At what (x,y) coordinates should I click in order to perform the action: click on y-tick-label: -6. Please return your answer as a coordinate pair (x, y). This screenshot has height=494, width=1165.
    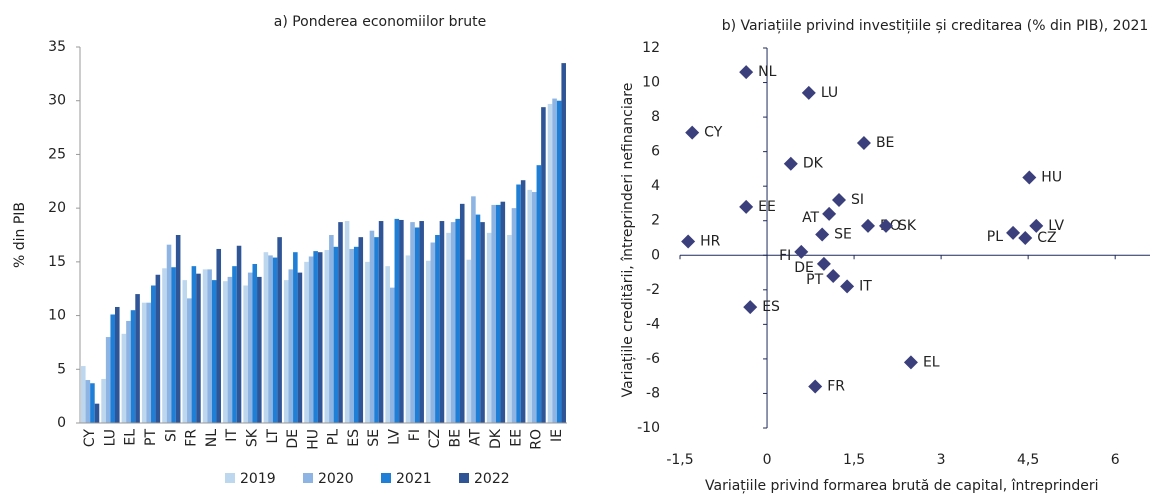
    Looking at the image, I should click on (653, 359).